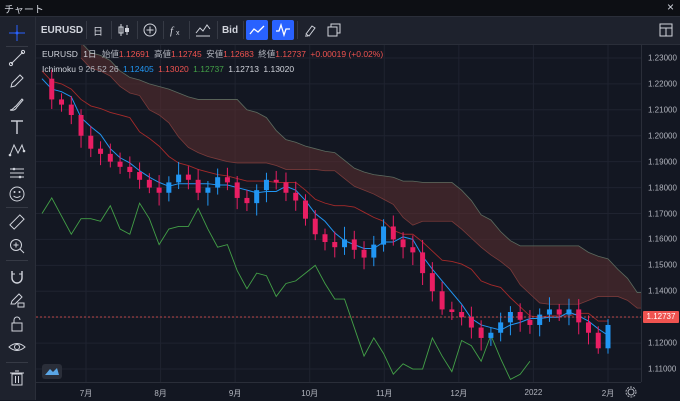 The image size is (680, 401). I want to click on pencil-icon, so click(17, 81).